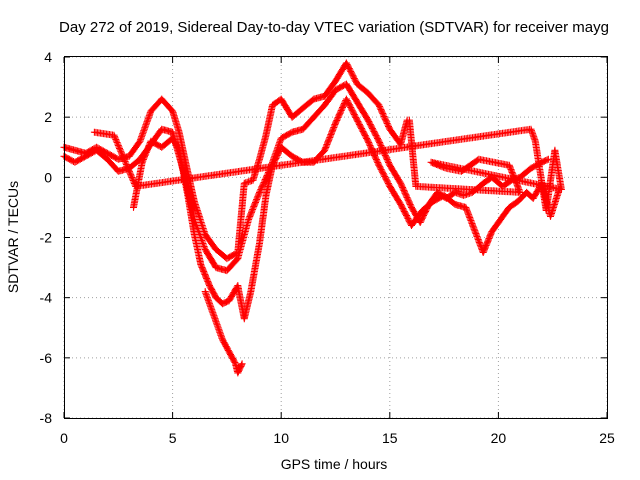  I want to click on y-tick-label: 4, so click(48, 57).